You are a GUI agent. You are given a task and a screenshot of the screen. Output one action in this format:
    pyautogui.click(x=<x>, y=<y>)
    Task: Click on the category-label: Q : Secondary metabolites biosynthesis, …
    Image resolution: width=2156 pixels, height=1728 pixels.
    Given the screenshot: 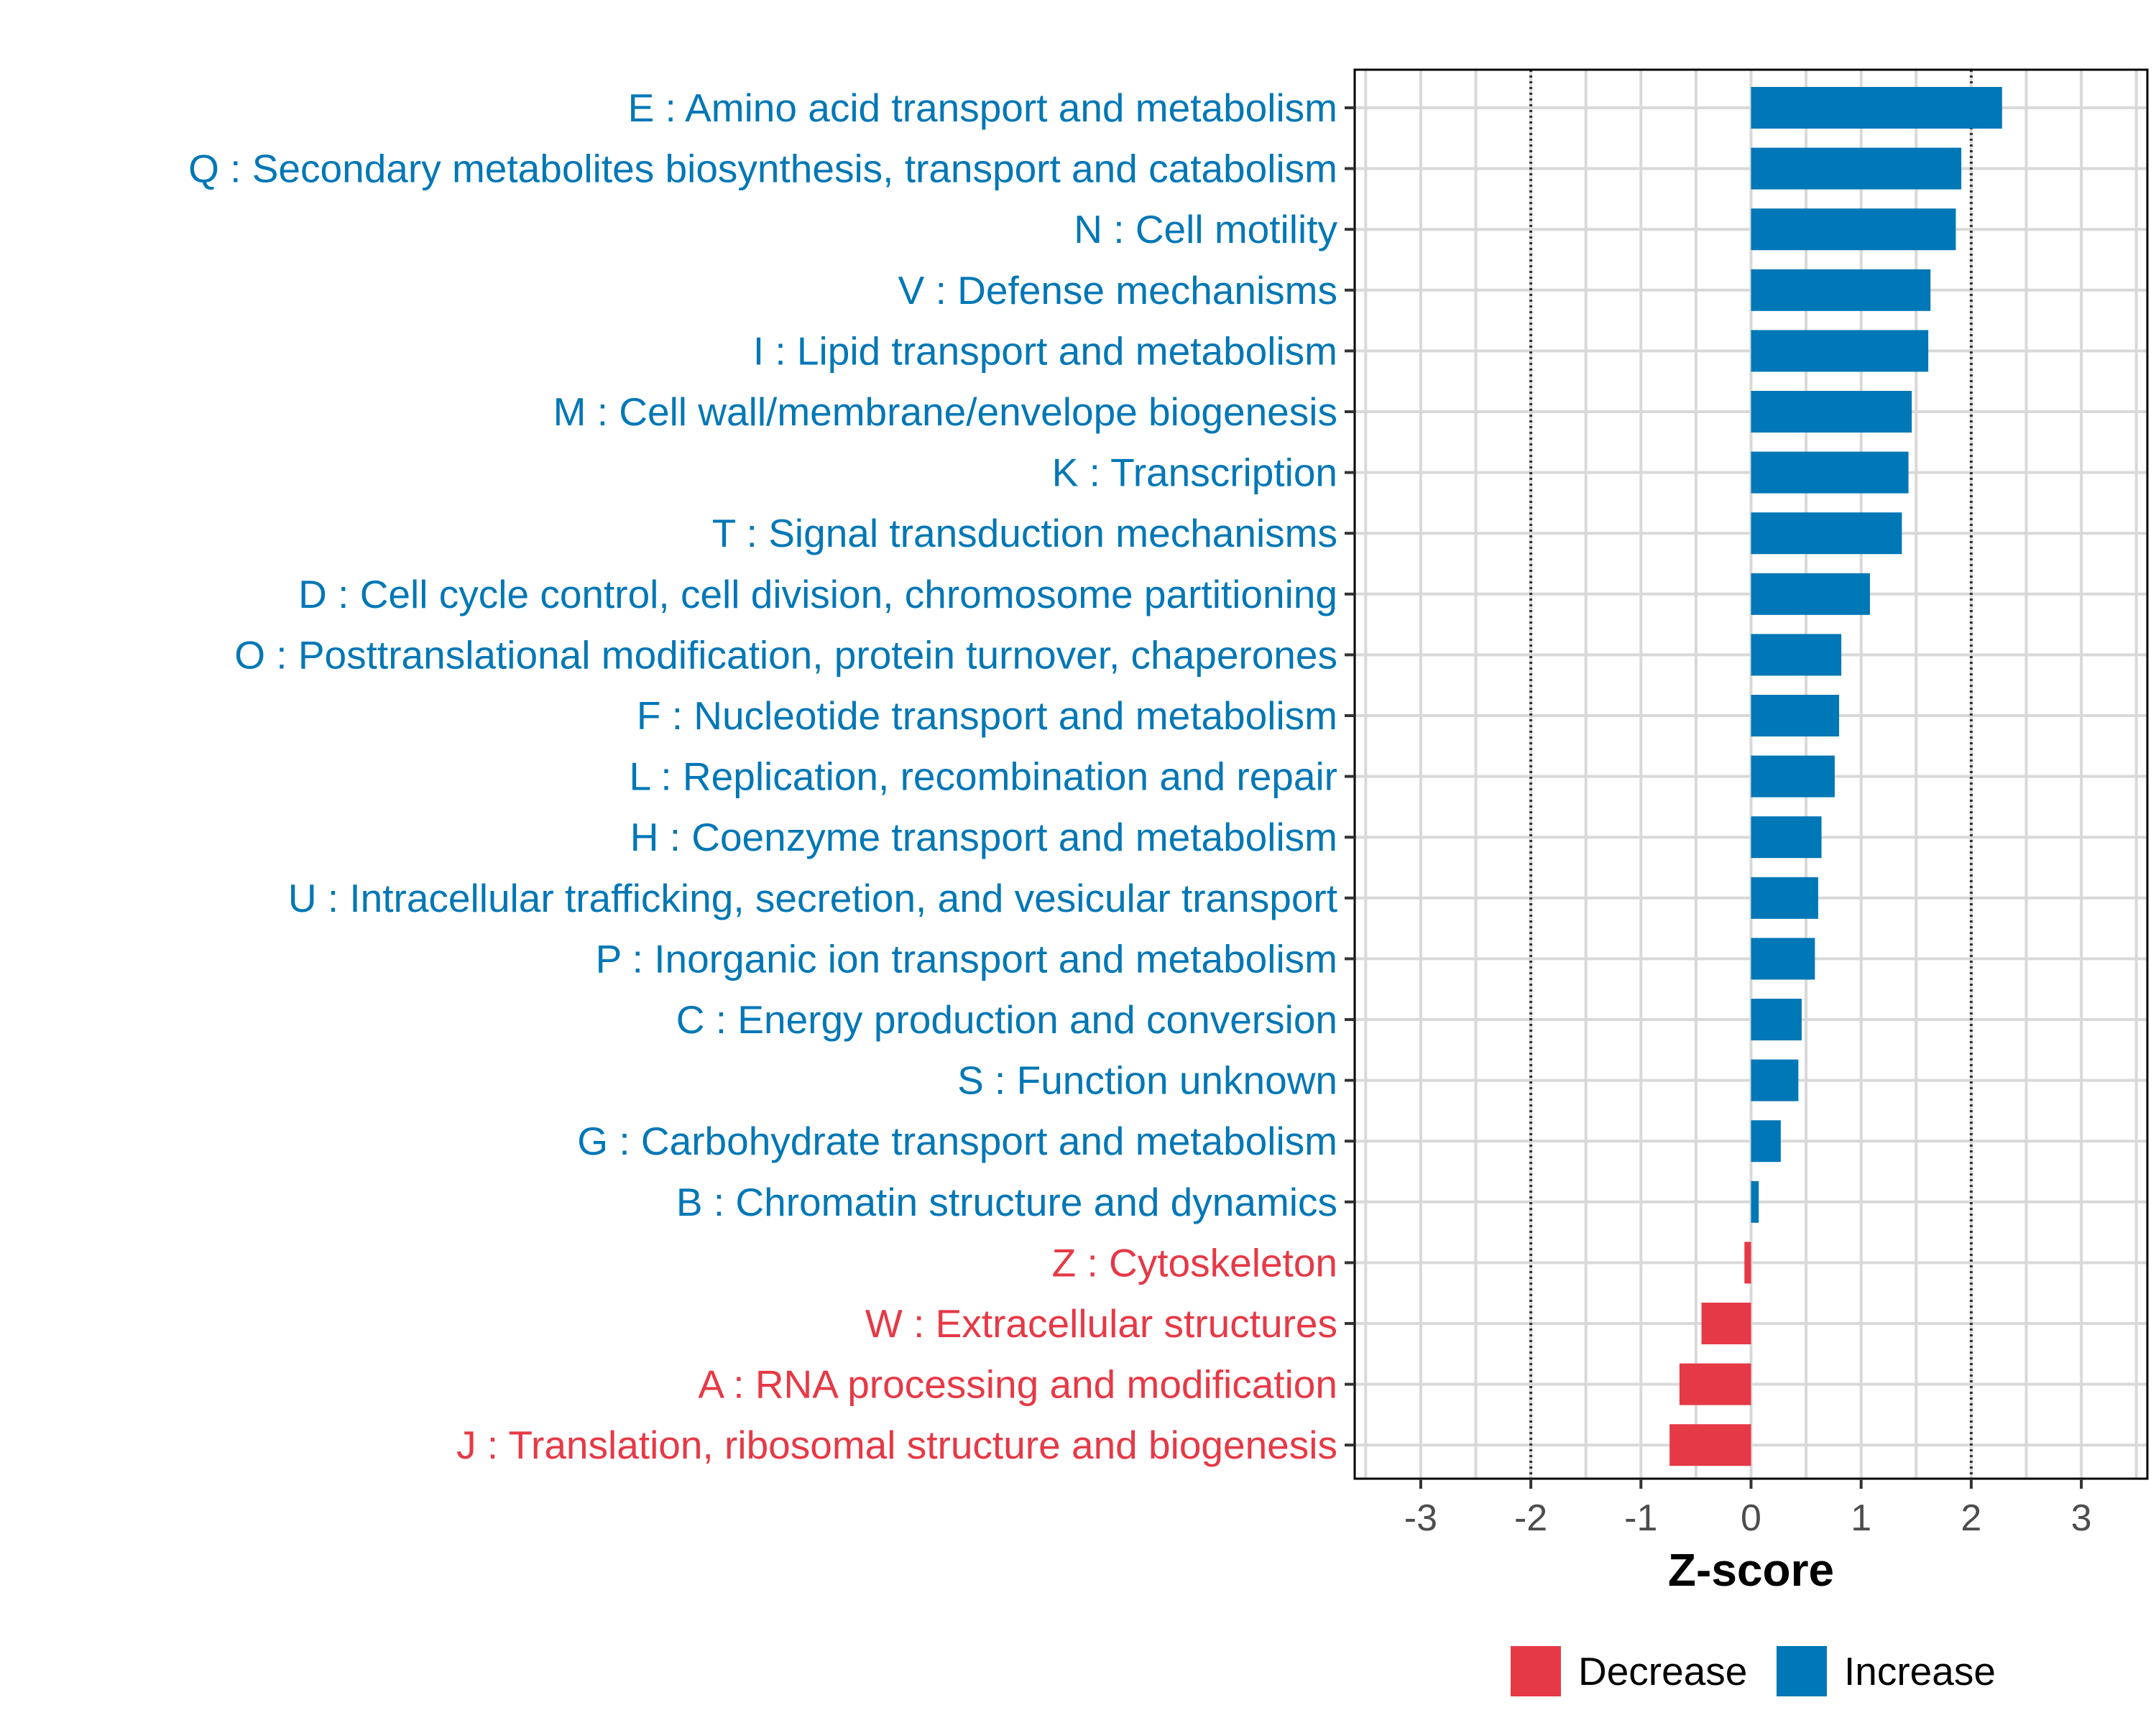 What is the action you would take?
    pyautogui.click(x=762, y=169)
    